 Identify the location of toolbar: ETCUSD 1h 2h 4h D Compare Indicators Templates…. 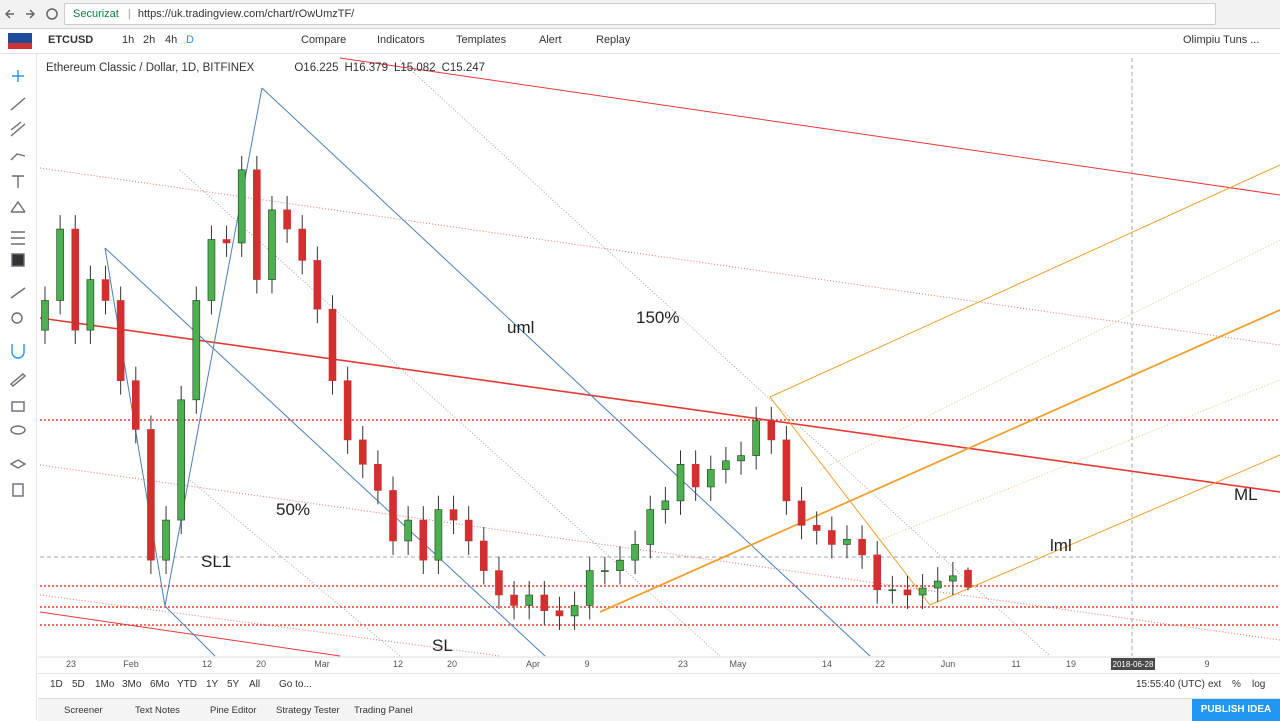
(640, 41).